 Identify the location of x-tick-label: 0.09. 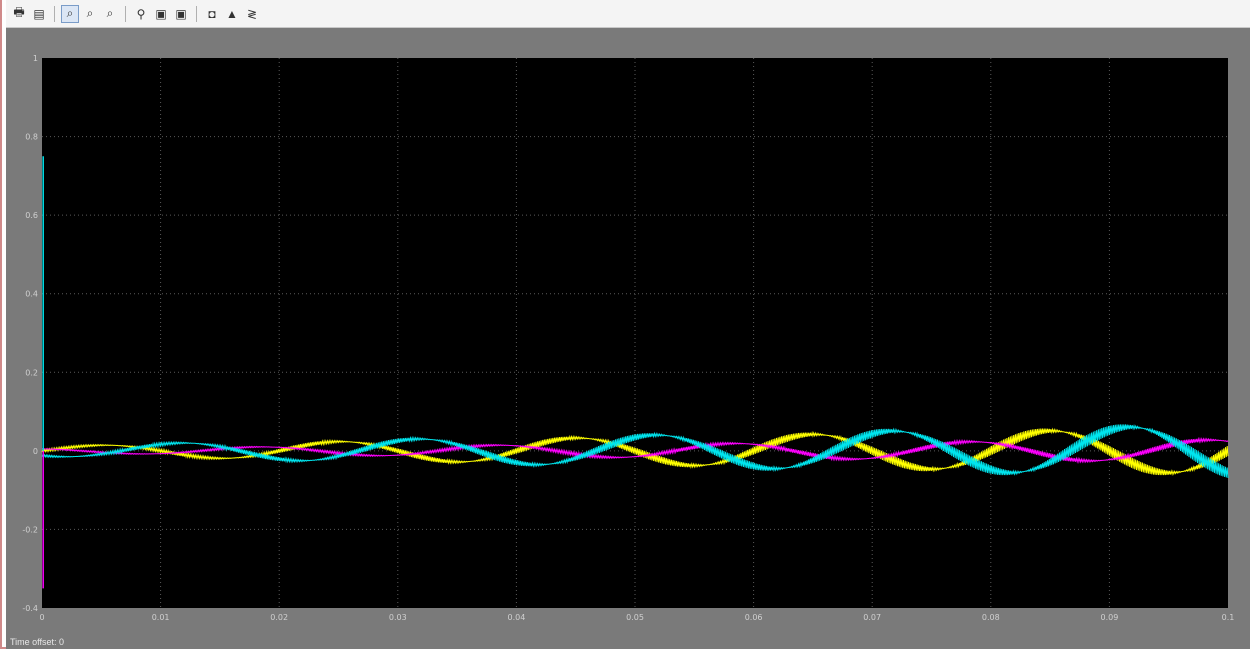
(1109, 617).